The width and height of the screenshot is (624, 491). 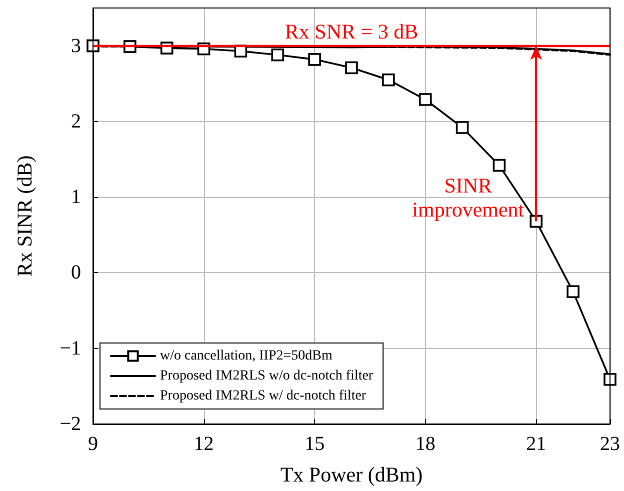 What do you see at coordinates (263, 396) in the screenshot?
I see `legend-label: Proposed IM2RLS w/ dc-notch filter` at bounding box center [263, 396].